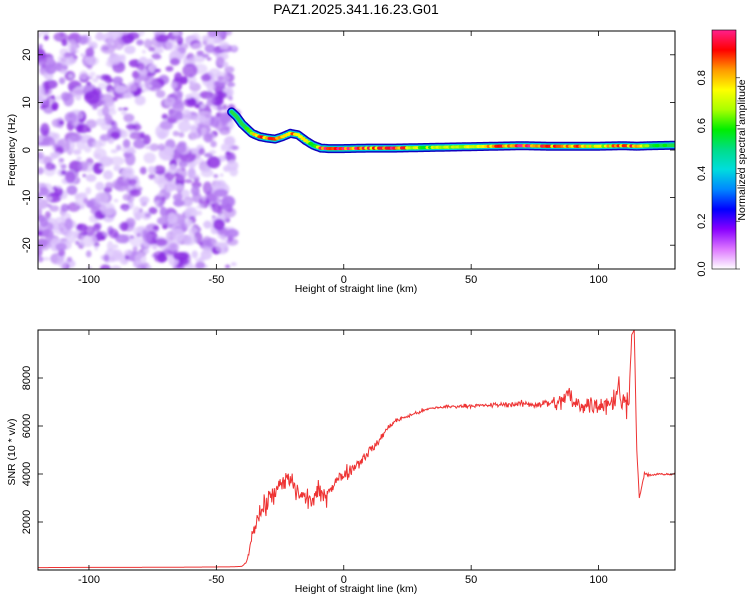  I want to click on colorbar-tick-label: 0.4, so click(702, 173).